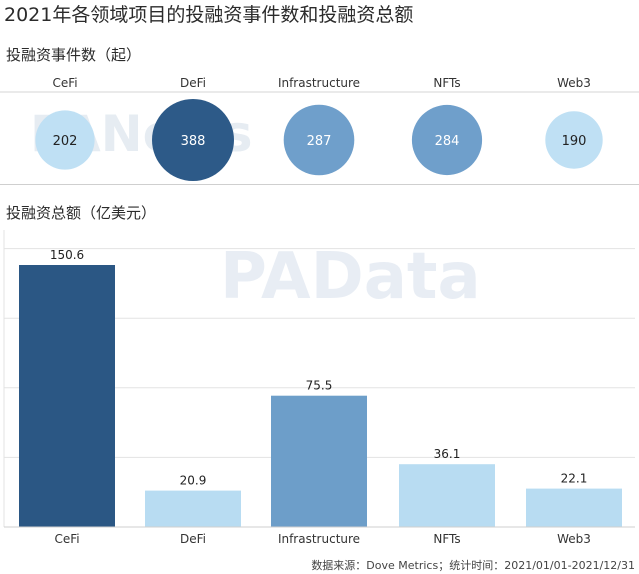 The width and height of the screenshot is (639, 574). Describe the element at coordinates (319, 184) in the screenshot. I see `section-divider` at that location.